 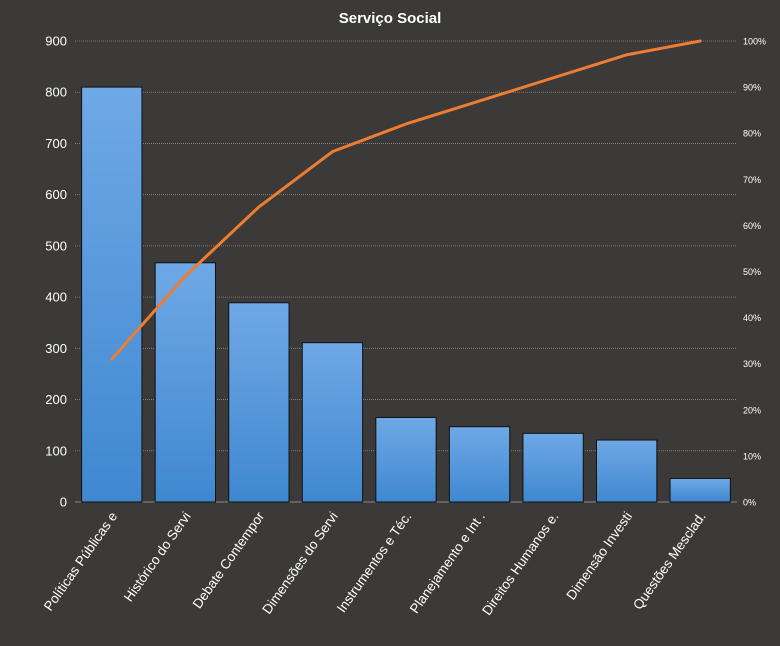 What do you see at coordinates (752, 226) in the screenshot?
I see `y2-tick-label: 60%` at bounding box center [752, 226].